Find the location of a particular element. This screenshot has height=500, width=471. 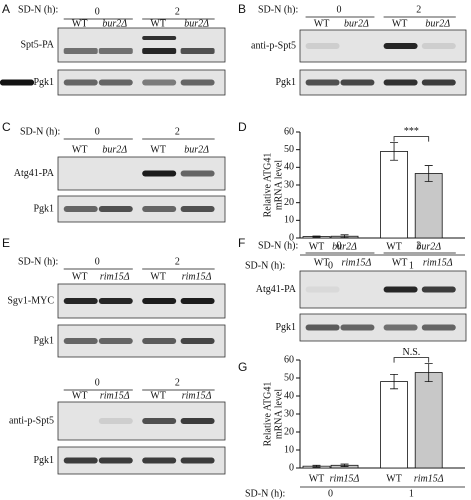

panel-letter: E is located at coordinates (6, 243).